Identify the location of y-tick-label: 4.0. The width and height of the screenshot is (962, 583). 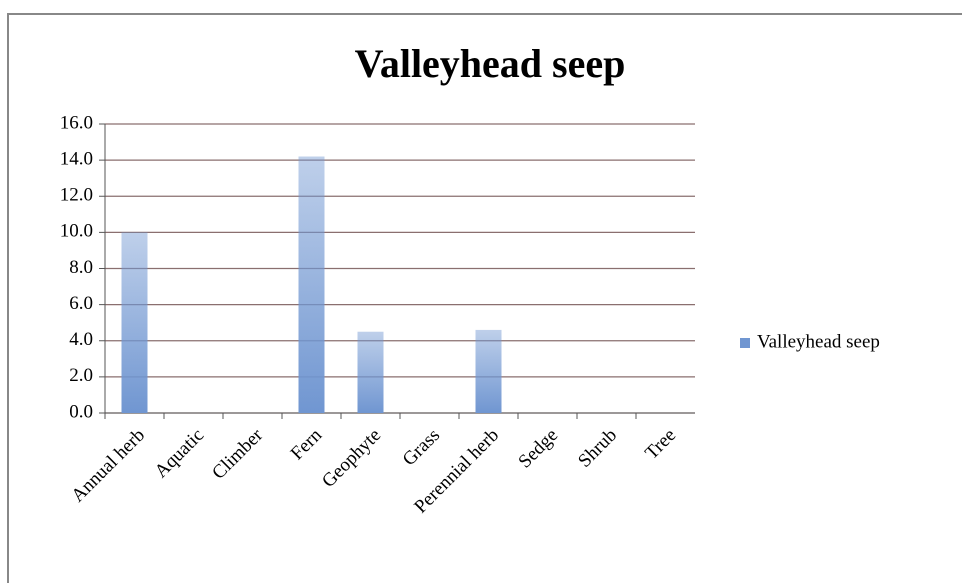
(81, 339).